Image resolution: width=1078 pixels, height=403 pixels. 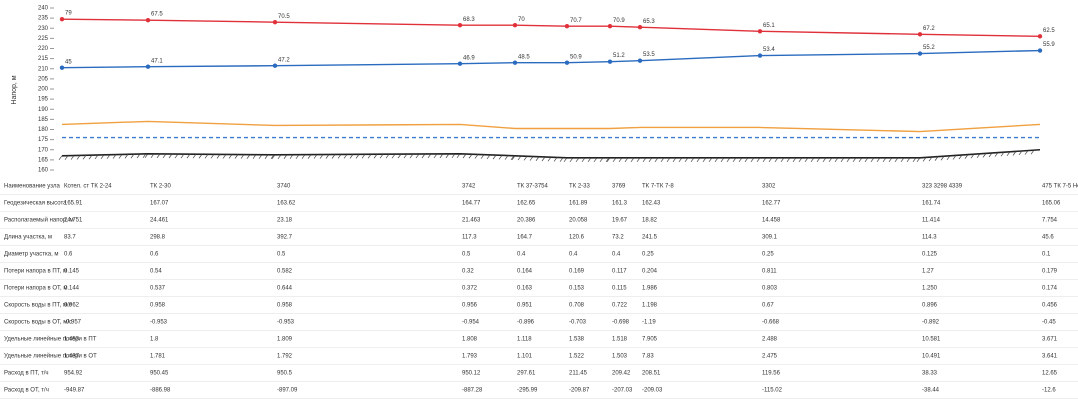 What do you see at coordinates (1050, 357) in the screenshot?
I see `table-cell: 3.641` at bounding box center [1050, 357].